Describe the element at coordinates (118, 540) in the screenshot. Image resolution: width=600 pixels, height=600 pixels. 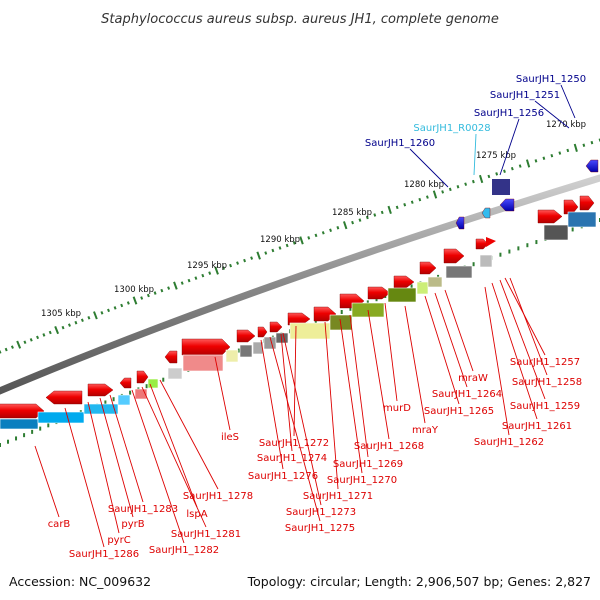
I see `gene-label: pyrC` at that location.